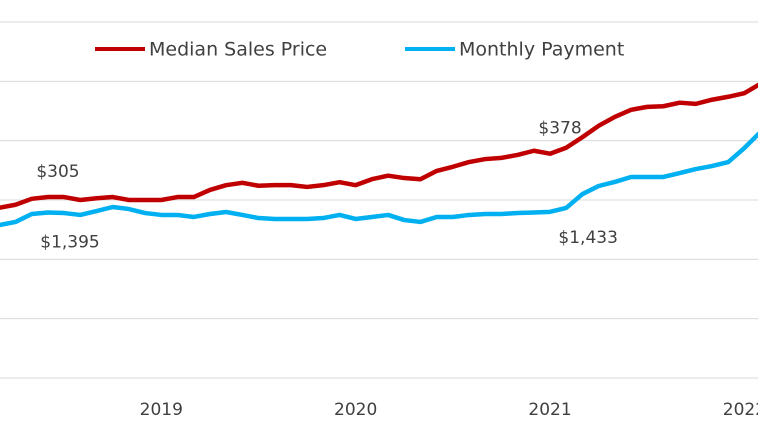 This screenshot has height=426, width=758. Describe the element at coordinates (69, 242) in the screenshot. I see `data-label: $1,395` at that location.